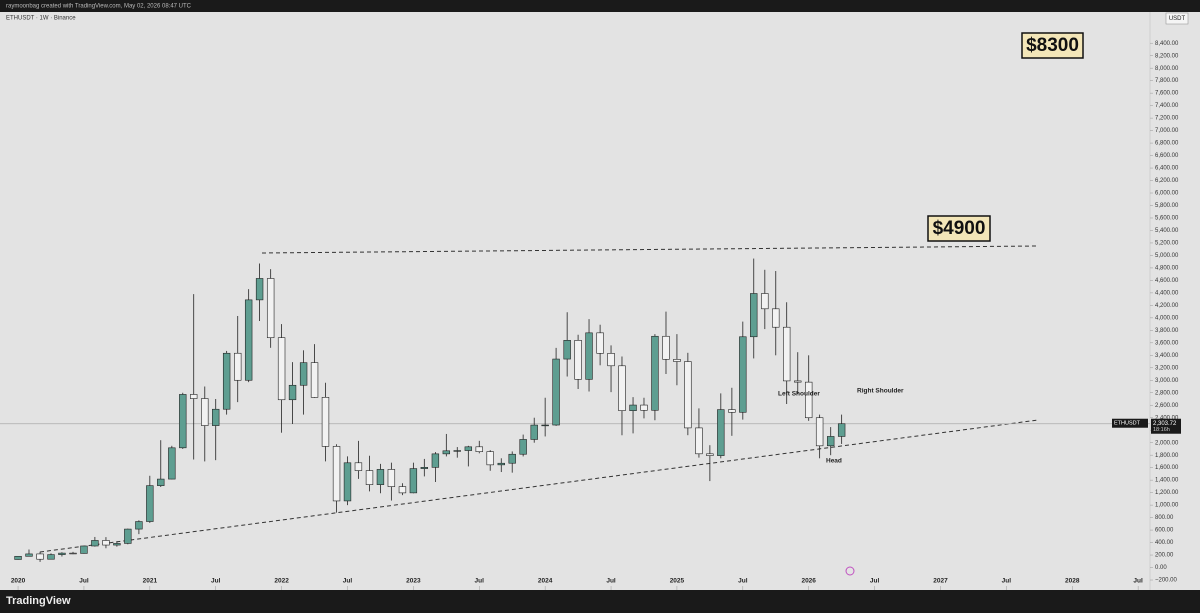  I want to click on y-tick-label: 4,600.00, so click(1167, 281).